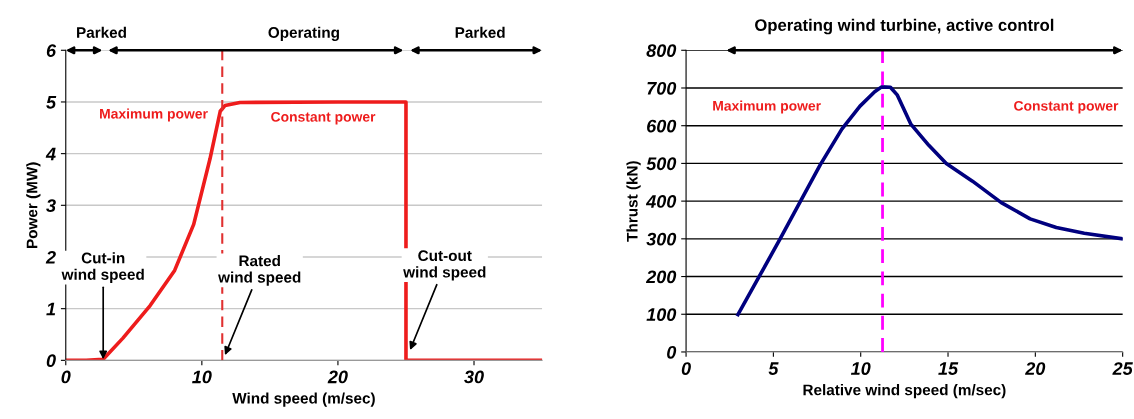 This screenshot has width=1134, height=419. I want to click on y-tick-label: 500, so click(661, 164).